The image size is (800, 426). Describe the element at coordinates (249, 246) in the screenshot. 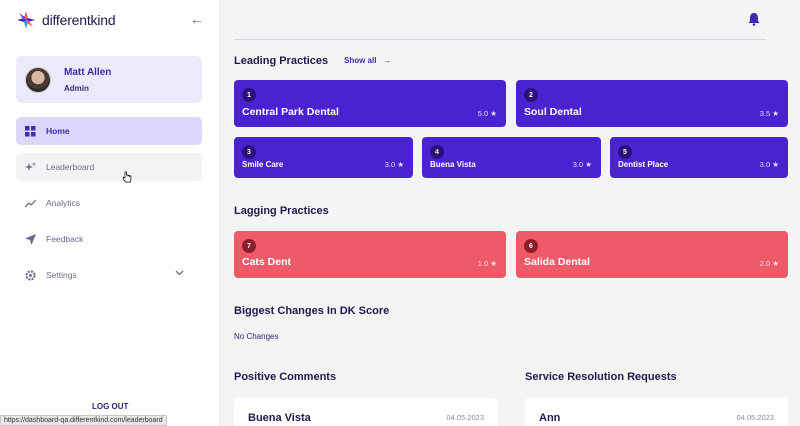

I see `rank-badge: 7` at that location.